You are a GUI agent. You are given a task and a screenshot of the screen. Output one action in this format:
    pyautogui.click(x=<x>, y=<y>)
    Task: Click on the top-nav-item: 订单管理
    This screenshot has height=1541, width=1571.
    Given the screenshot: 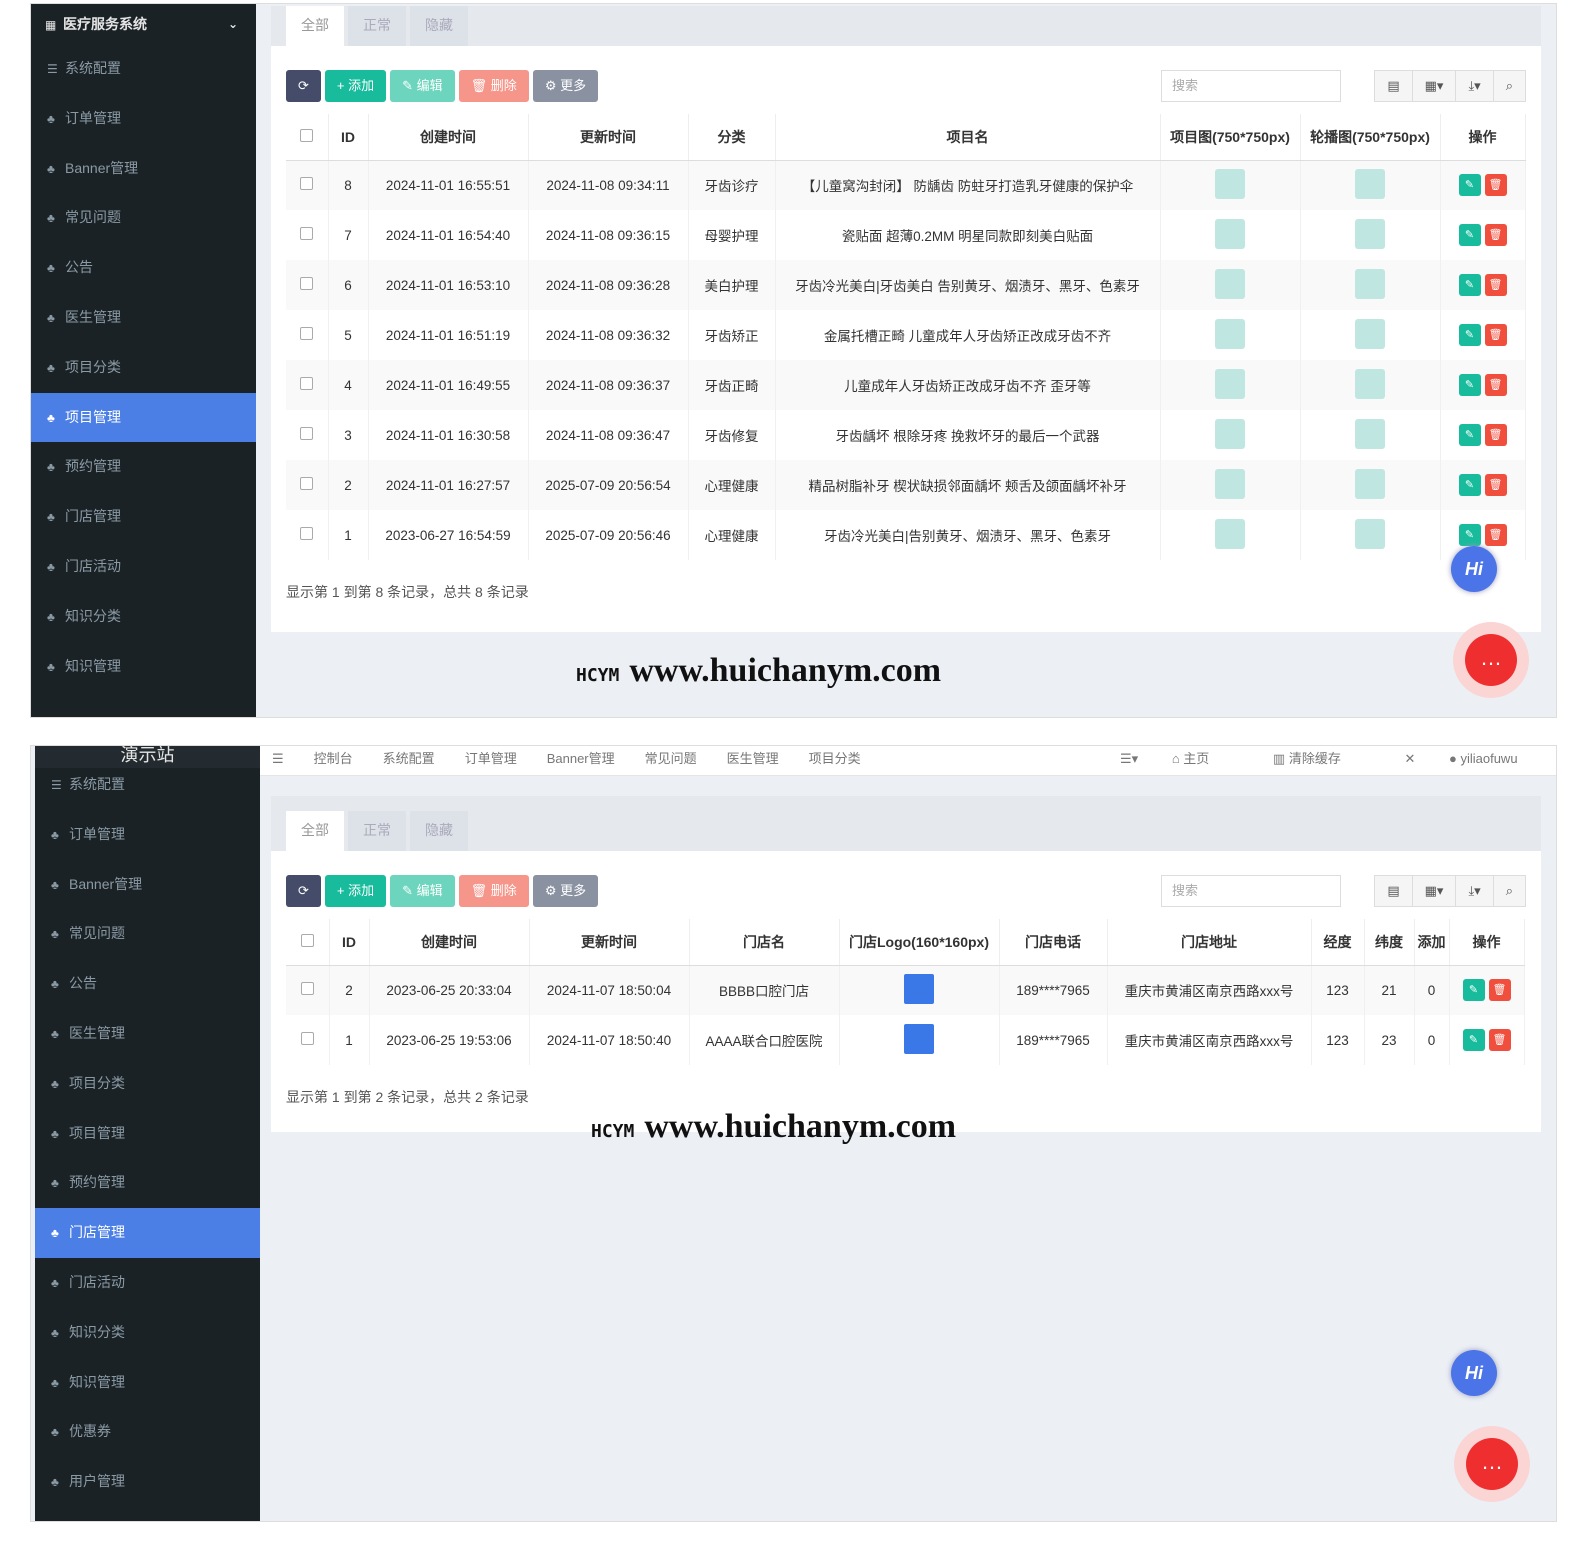 What is the action you would take?
    pyautogui.click(x=490, y=758)
    